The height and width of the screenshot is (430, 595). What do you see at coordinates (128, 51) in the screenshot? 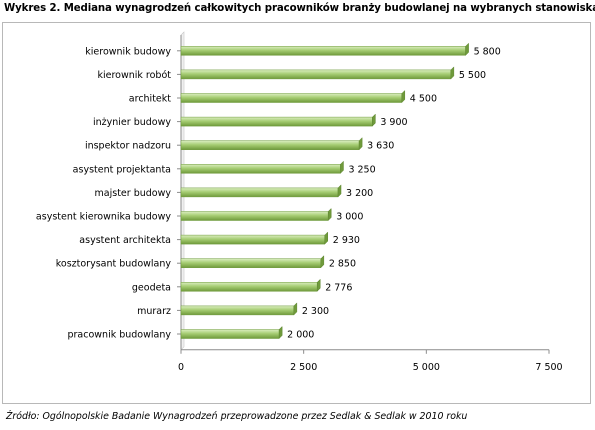
I see `category-label: kierownik budowy` at bounding box center [128, 51].